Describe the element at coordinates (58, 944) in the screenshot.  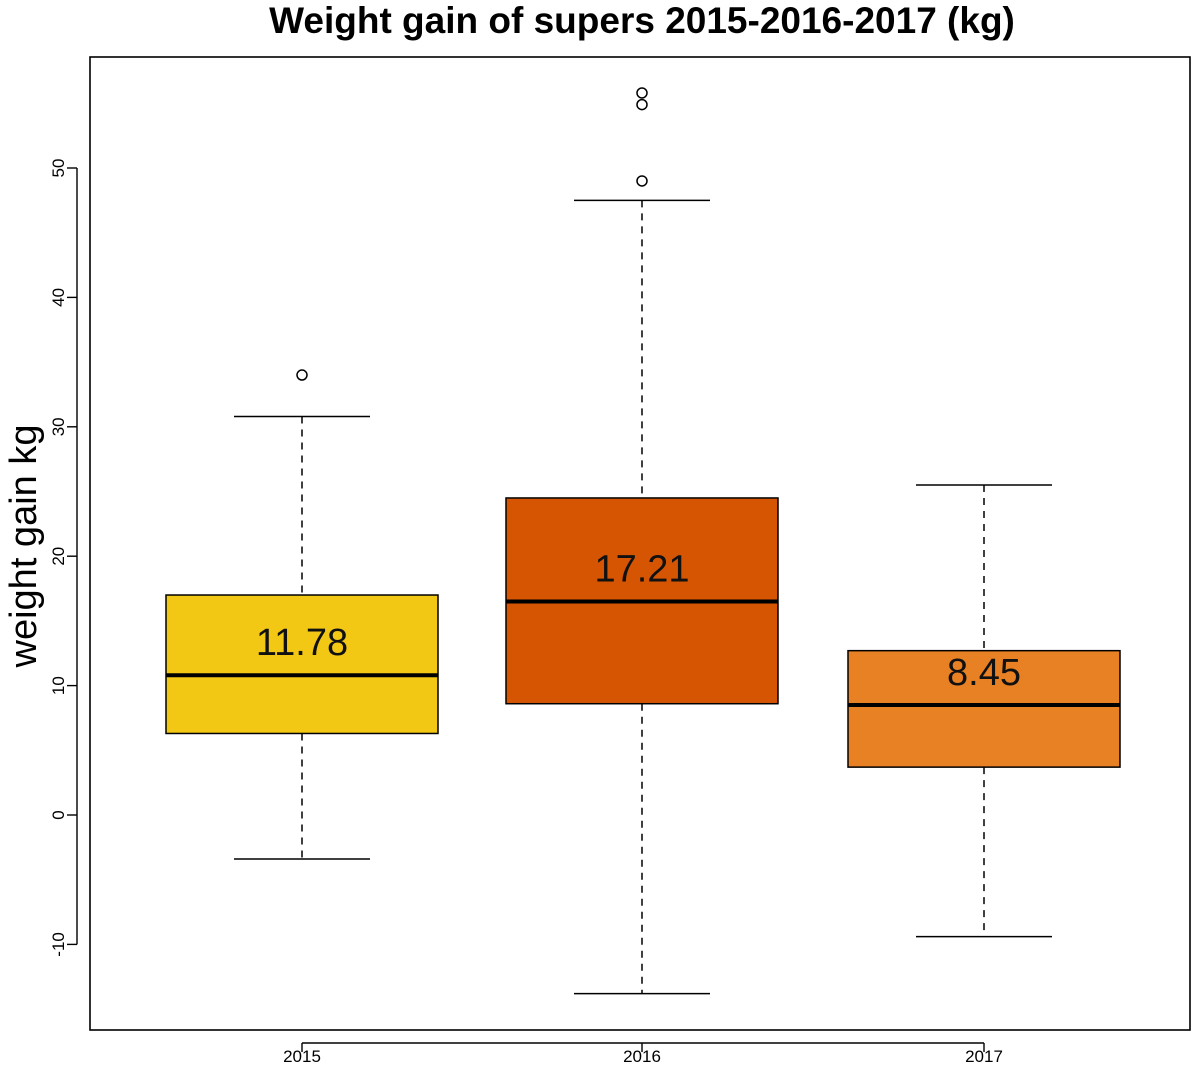
I see `y-tick-label: -10` at that location.